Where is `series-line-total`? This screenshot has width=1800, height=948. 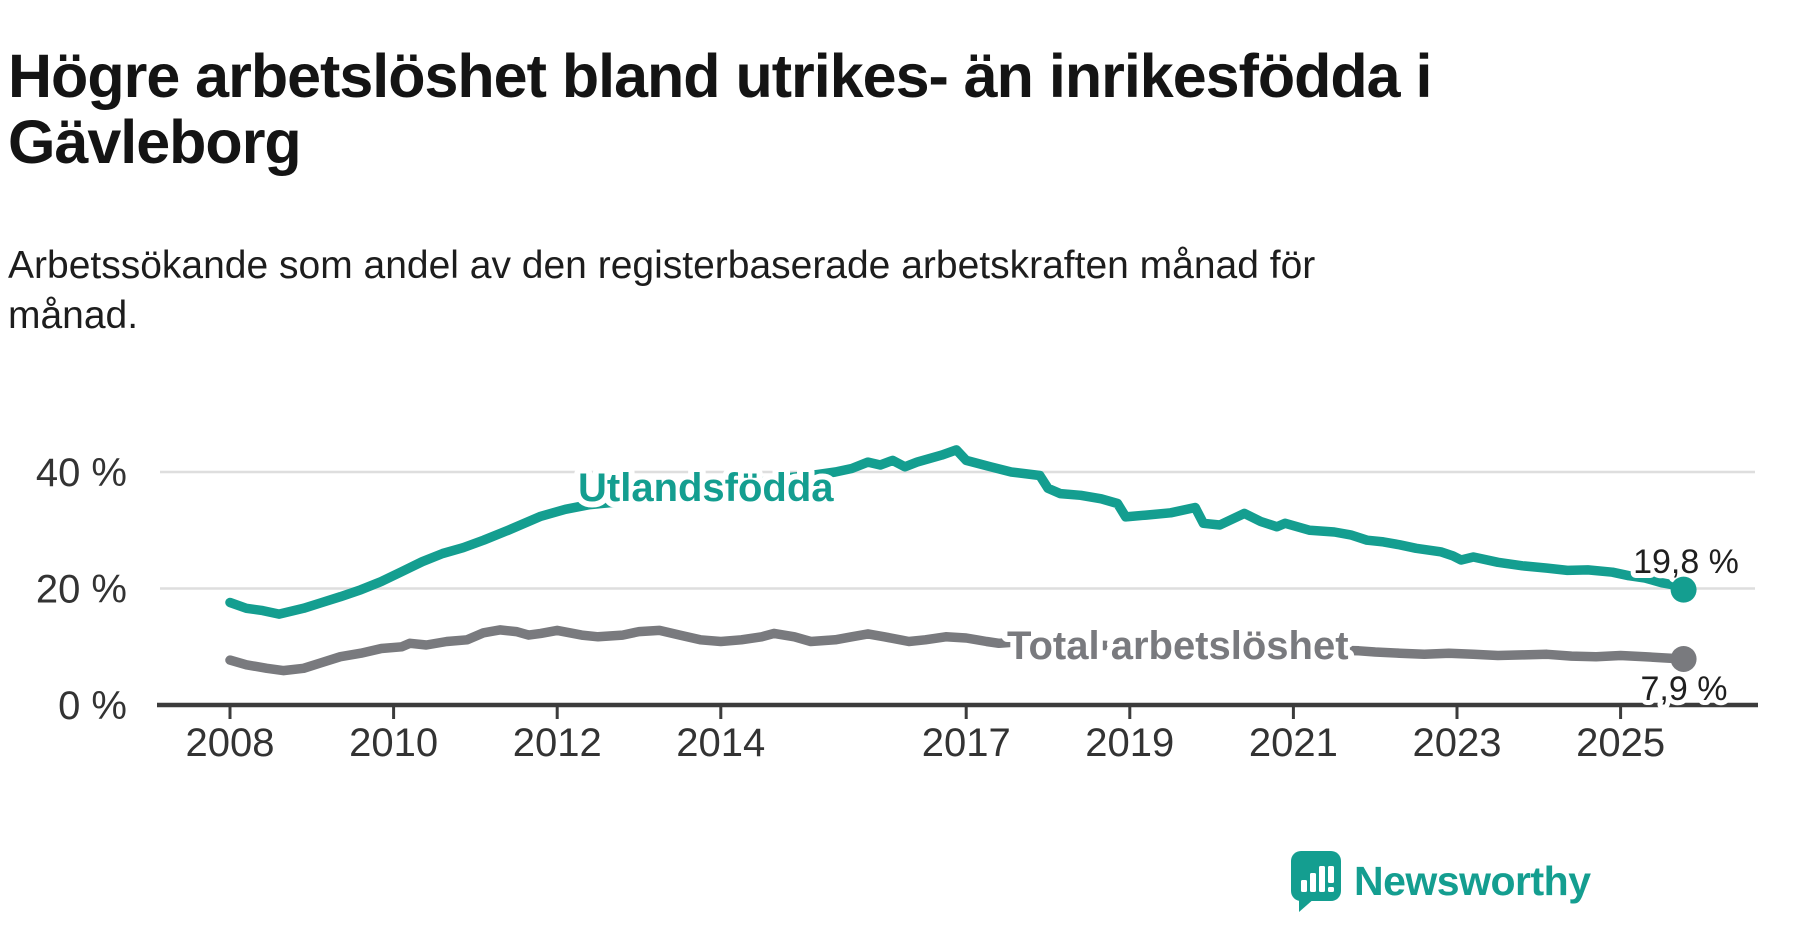
series-line-total is located at coordinates (957, 650).